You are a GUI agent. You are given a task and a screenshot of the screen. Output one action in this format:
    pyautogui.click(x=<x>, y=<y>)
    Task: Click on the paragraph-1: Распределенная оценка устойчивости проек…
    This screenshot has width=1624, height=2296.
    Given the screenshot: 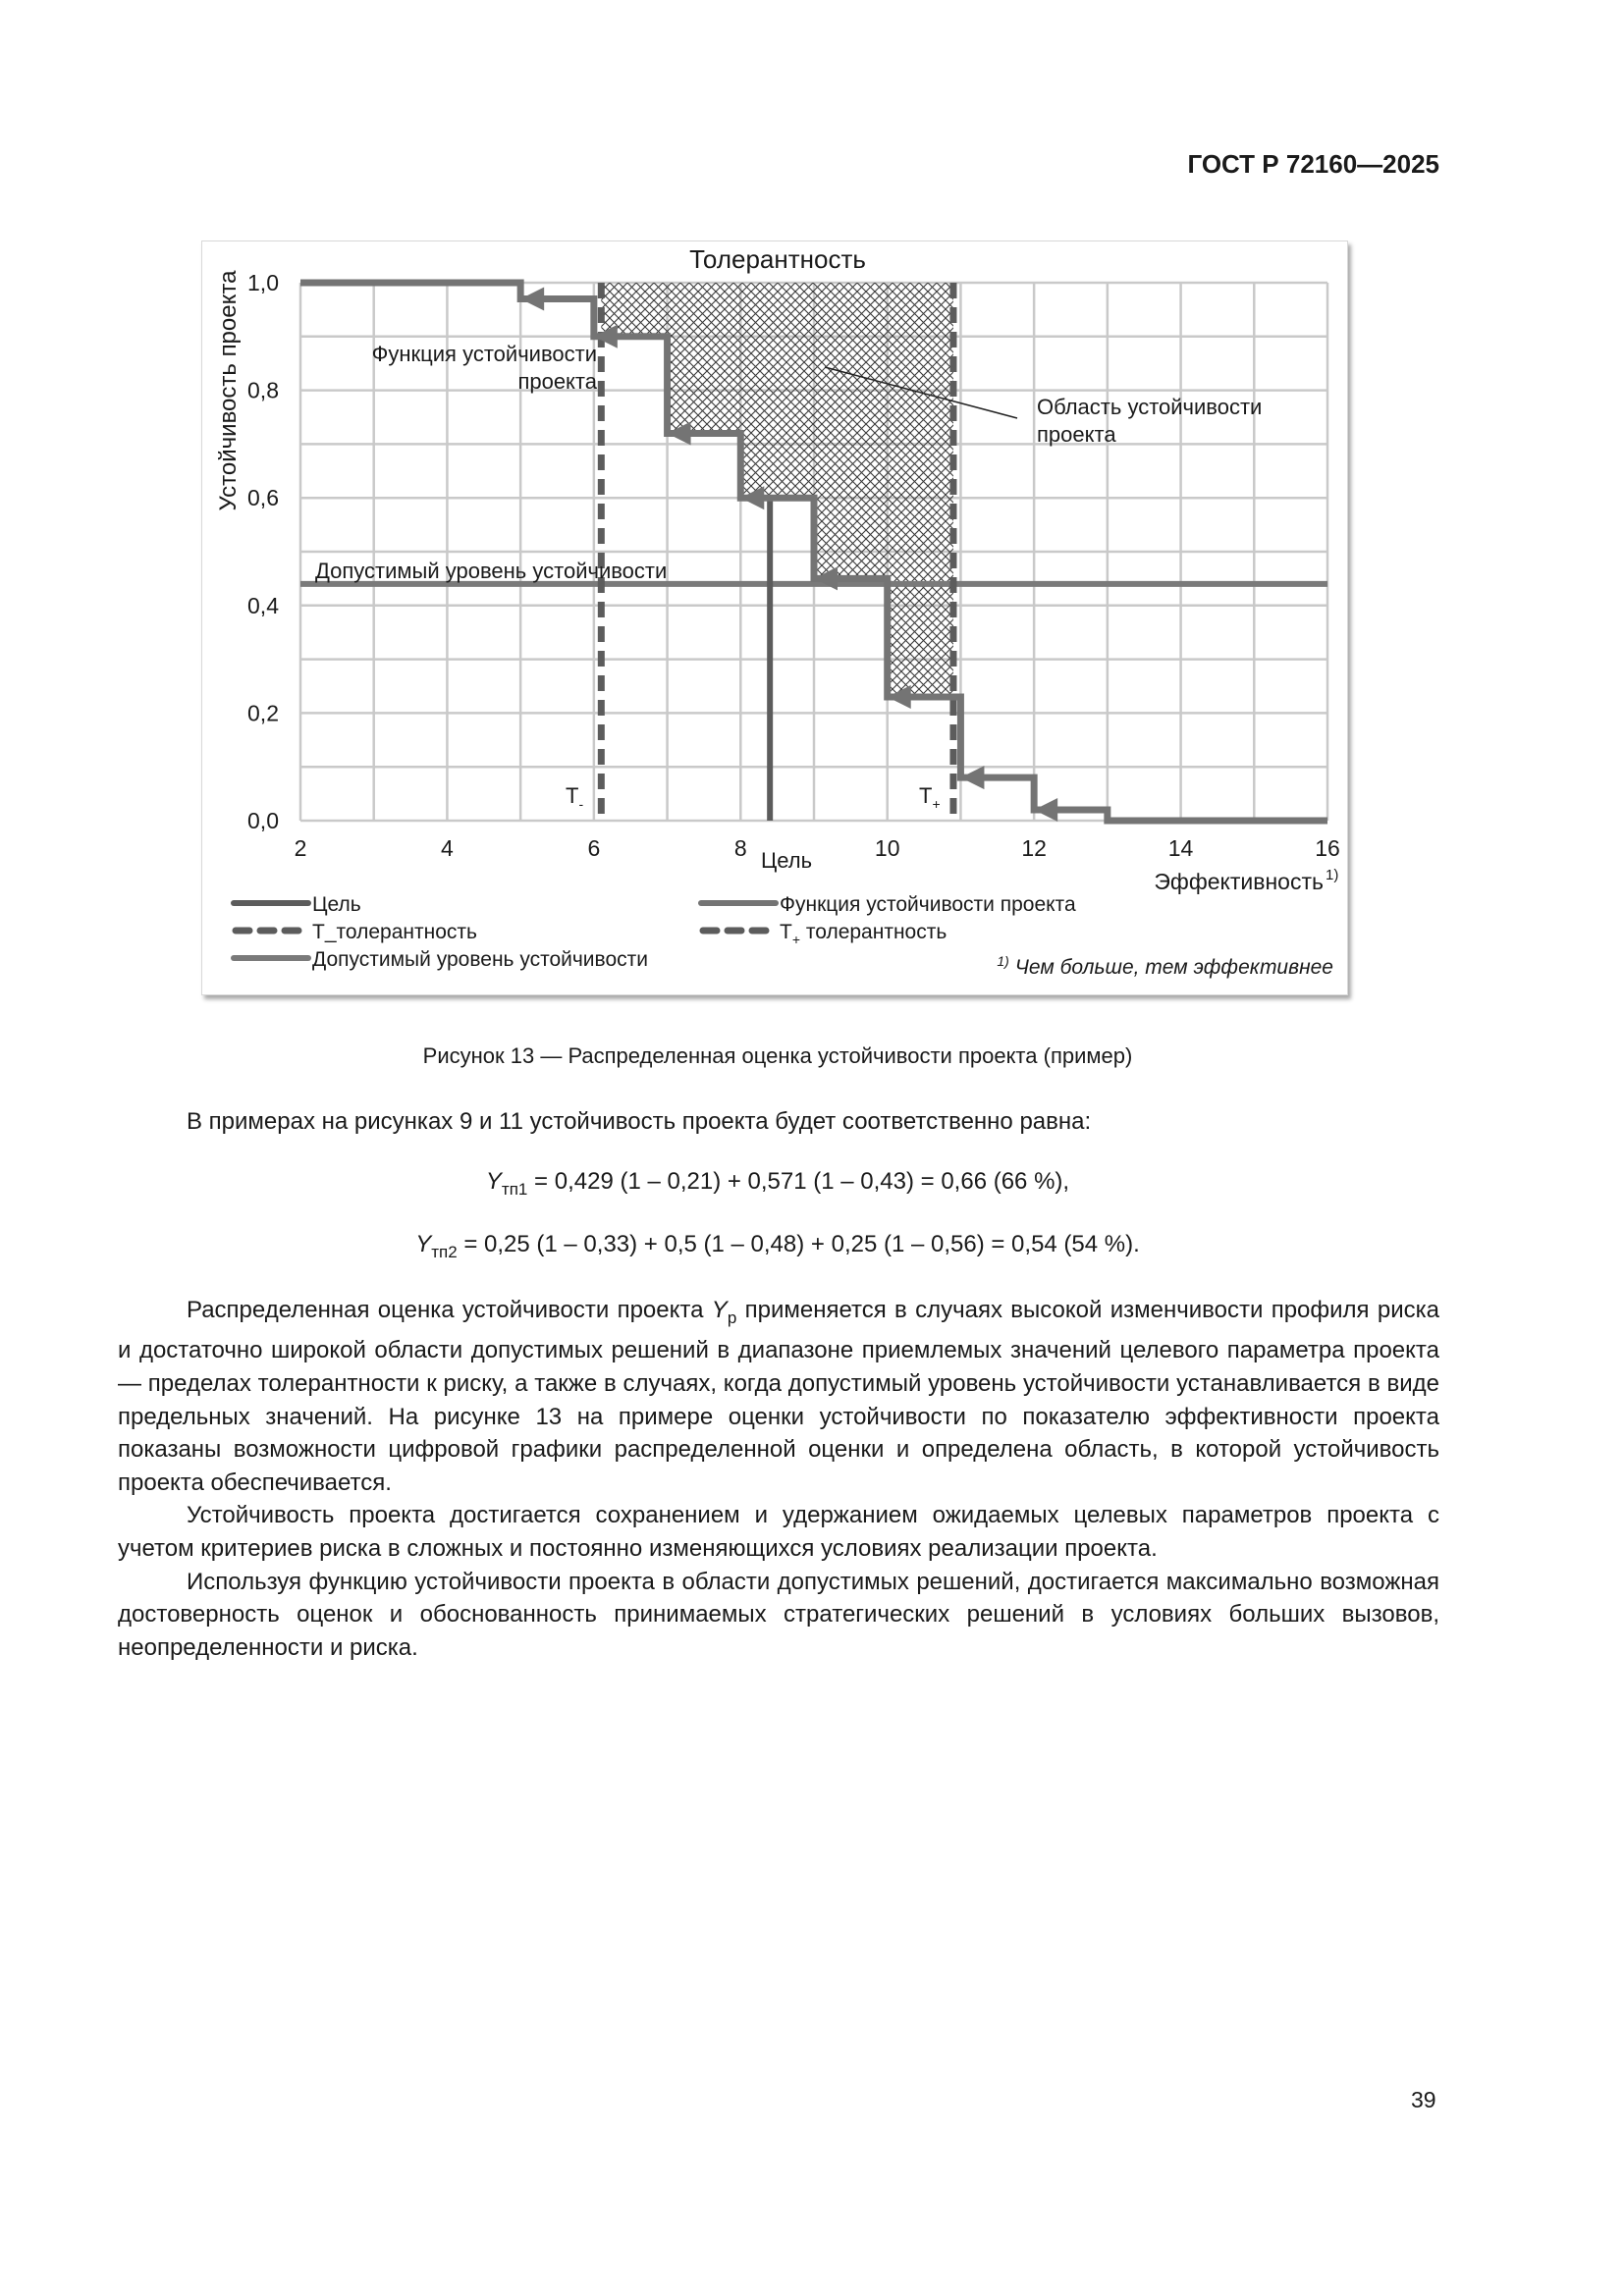 What is the action you would take?
    pyautogui.click(x=779, y=1396)
    